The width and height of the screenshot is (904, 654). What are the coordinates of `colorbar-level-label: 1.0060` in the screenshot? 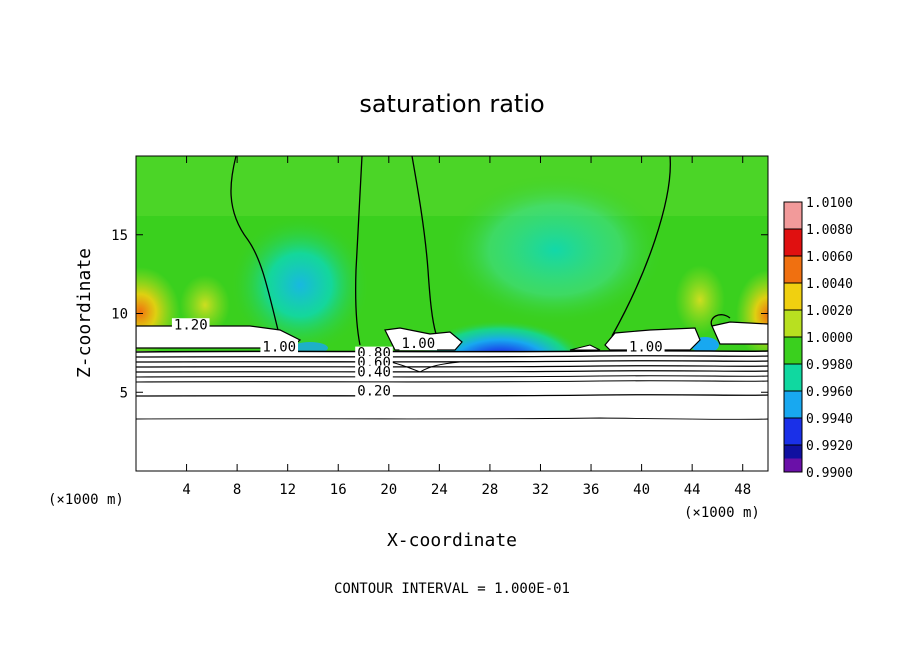 It's located at (829, 257).